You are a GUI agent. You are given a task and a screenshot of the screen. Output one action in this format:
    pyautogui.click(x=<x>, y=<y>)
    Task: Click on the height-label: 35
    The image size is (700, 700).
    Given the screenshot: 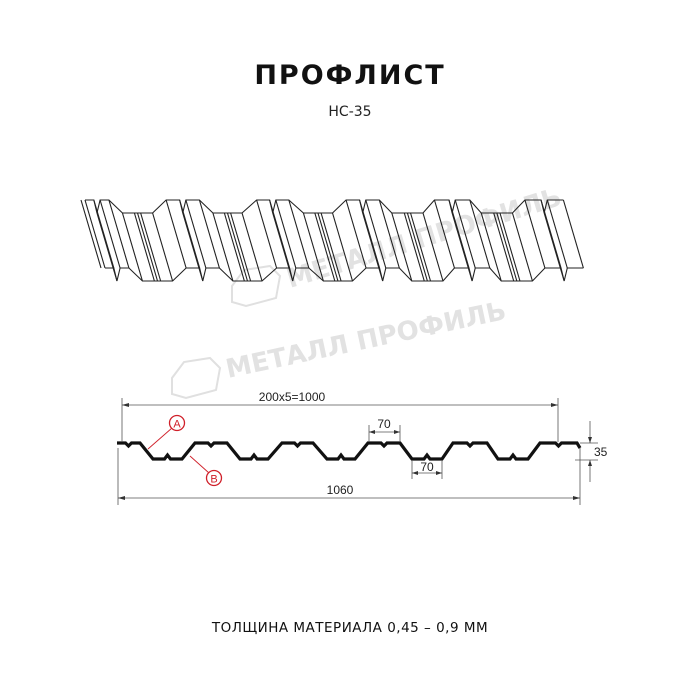 What is the action you would take?
    pyautogui.click(x=601, y=452)
    